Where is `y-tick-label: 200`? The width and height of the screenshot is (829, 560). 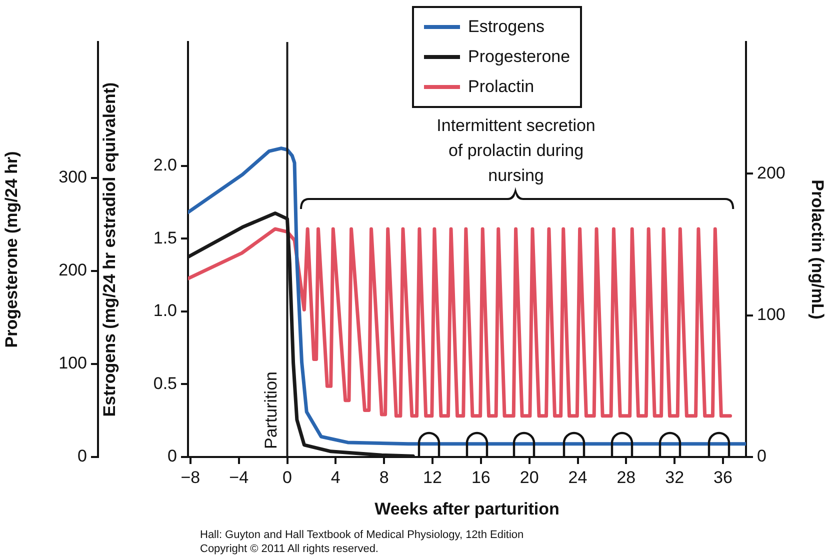
y-tick-label: 200 is located at coordinates (72, 270).